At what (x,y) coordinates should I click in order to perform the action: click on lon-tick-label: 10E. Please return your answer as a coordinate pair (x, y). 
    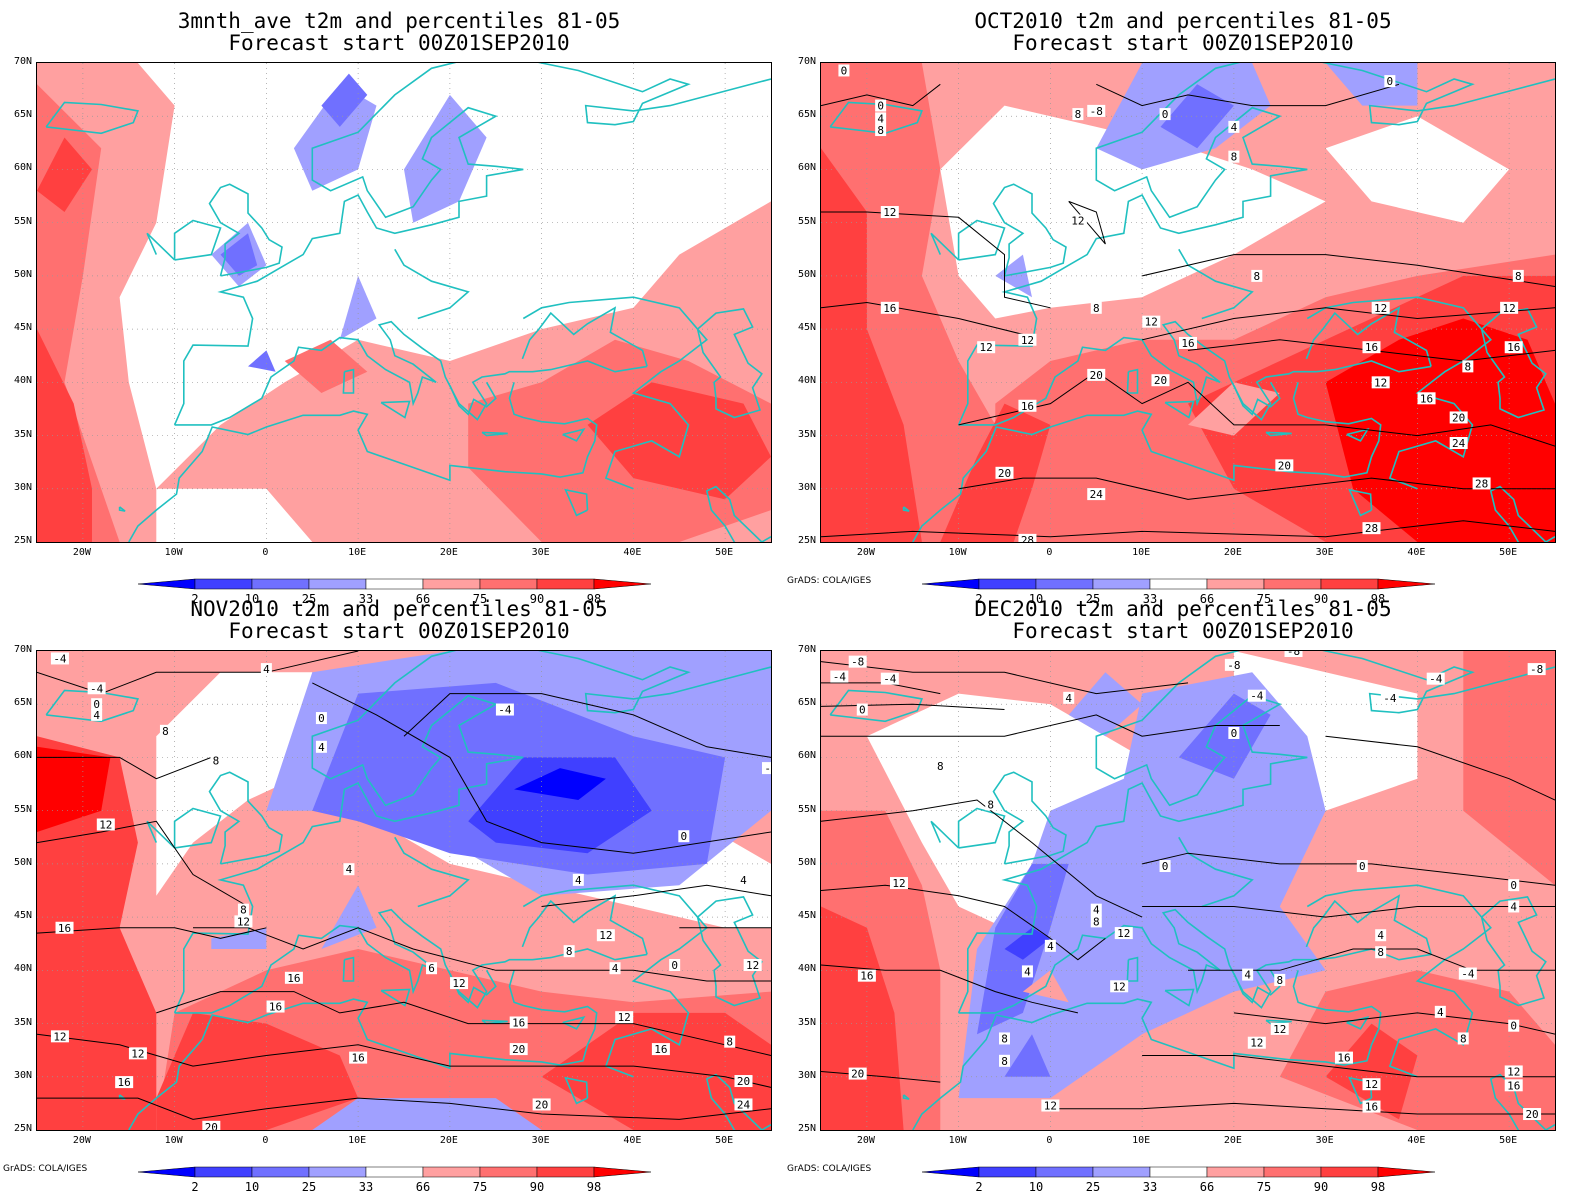
    Looking at the image, I should click on (357, 1140).